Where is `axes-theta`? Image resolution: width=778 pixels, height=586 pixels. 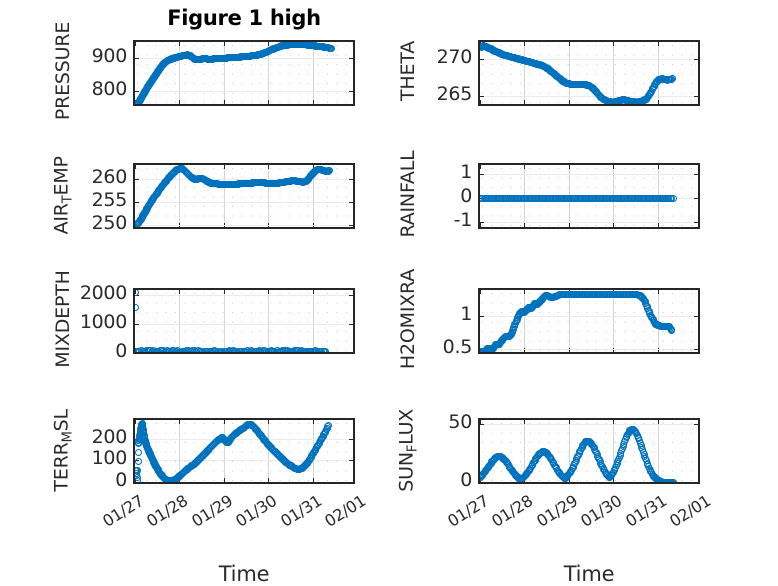
axes-theta is located at coordinates (589, 73).